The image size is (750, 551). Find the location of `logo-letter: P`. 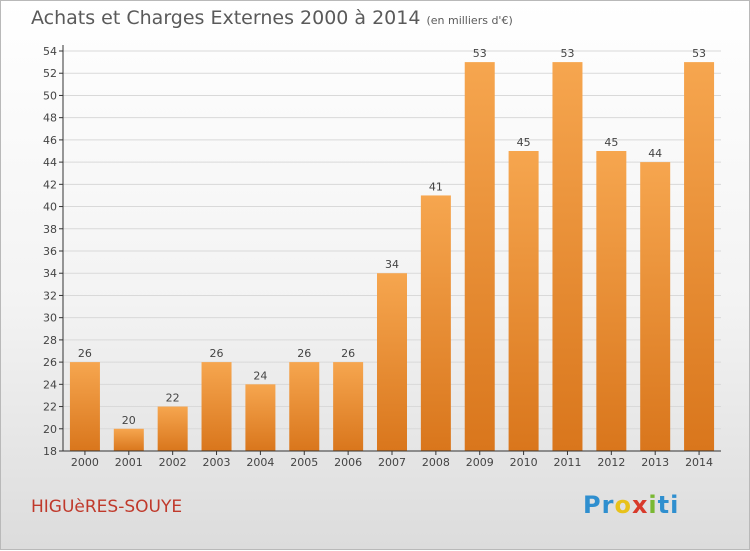

logo-letter: P is located at coordinates (592, 505).